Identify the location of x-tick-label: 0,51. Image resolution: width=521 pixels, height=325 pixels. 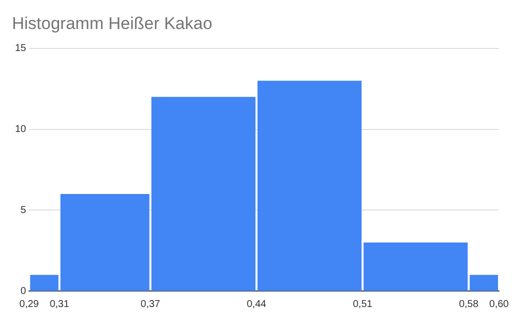
(362, 304).